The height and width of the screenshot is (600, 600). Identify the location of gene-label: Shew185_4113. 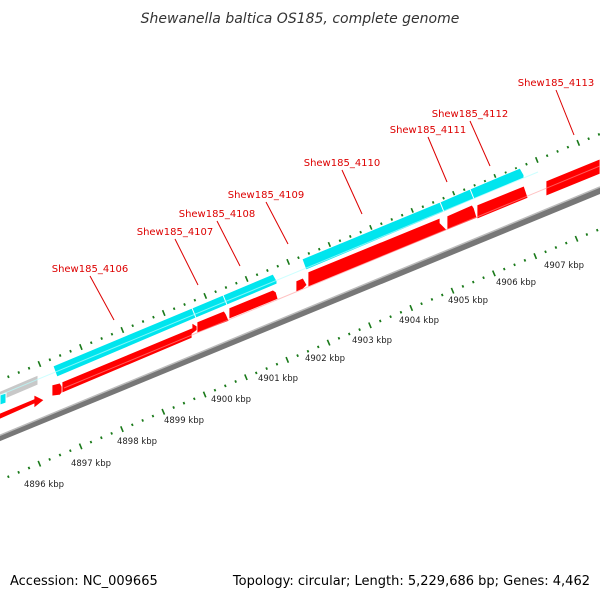
(556, 83).